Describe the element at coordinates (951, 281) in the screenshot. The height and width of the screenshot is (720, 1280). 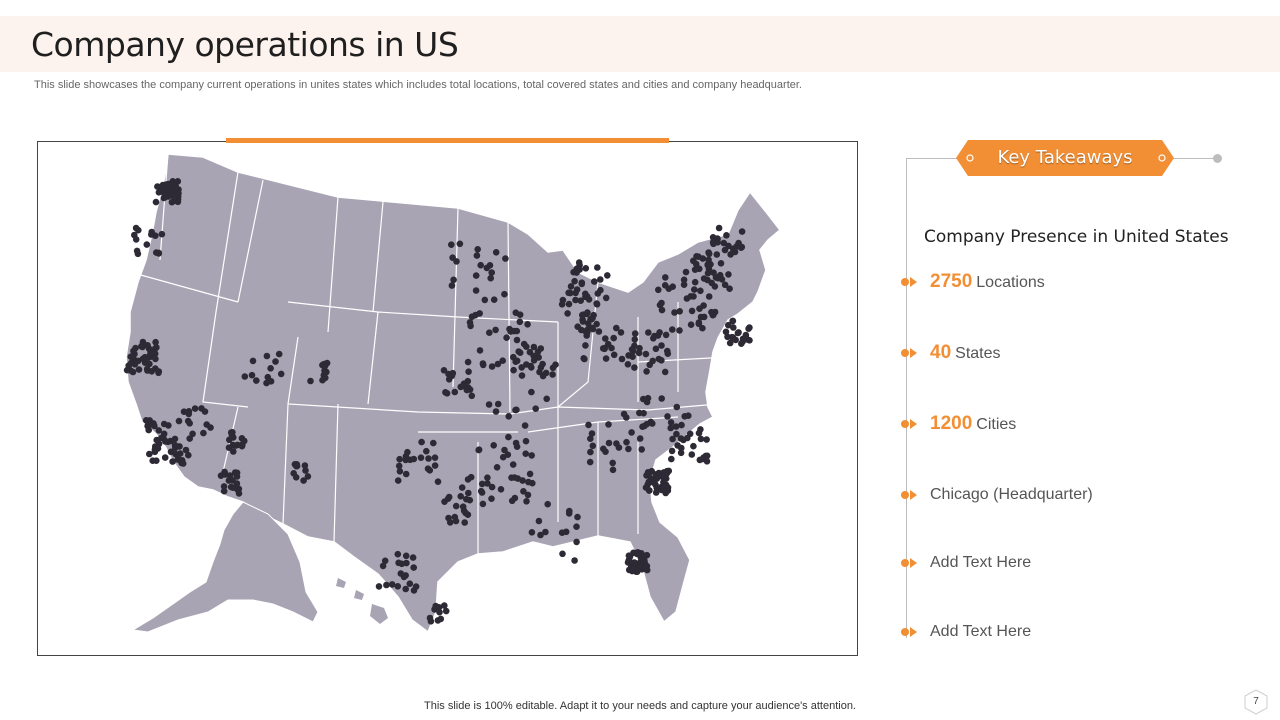
I see `takeaway-number: 2750` at that location.